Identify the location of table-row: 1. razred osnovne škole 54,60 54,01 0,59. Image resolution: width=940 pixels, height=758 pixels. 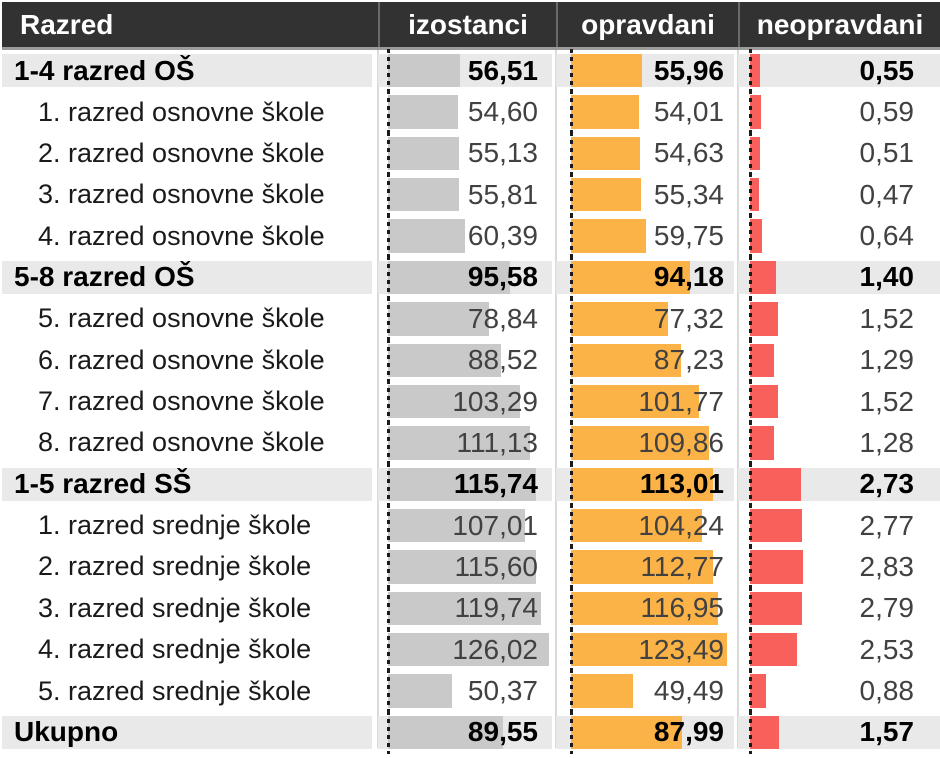
(471, 112).